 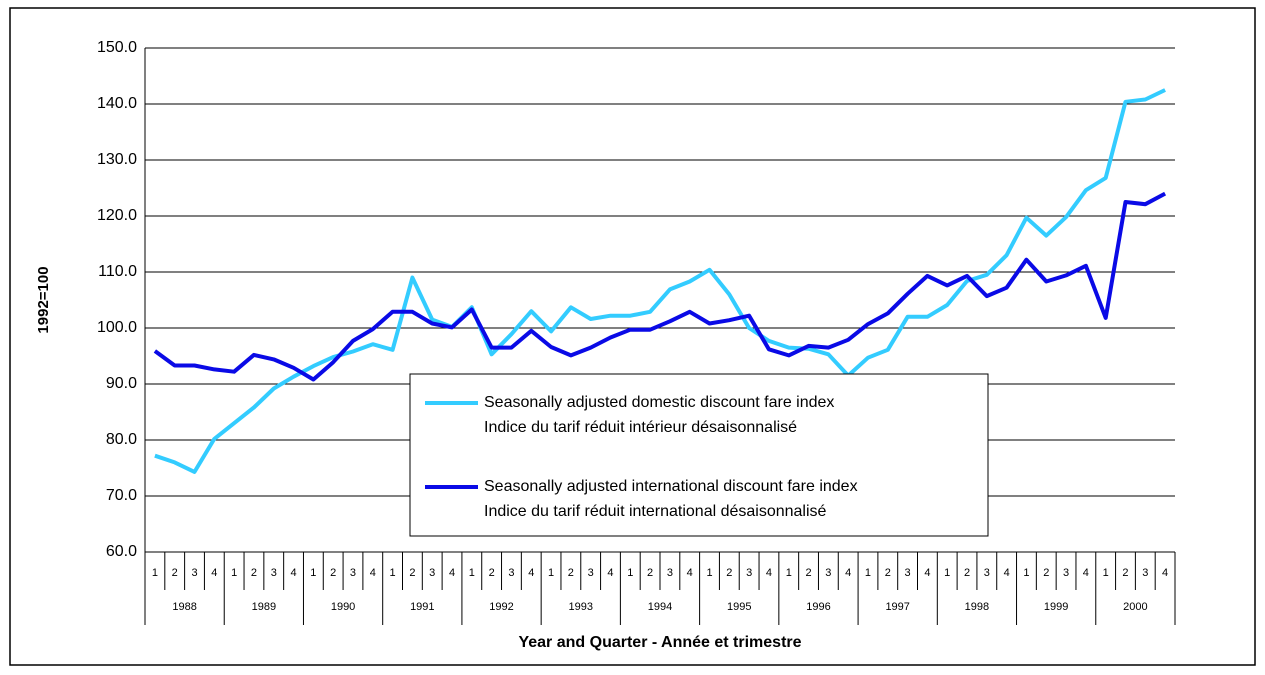 What do you see at coordinates (117, 215) in the screenshot?
I see `y-tick-label: 120.0` at bounding box center [117, 215].